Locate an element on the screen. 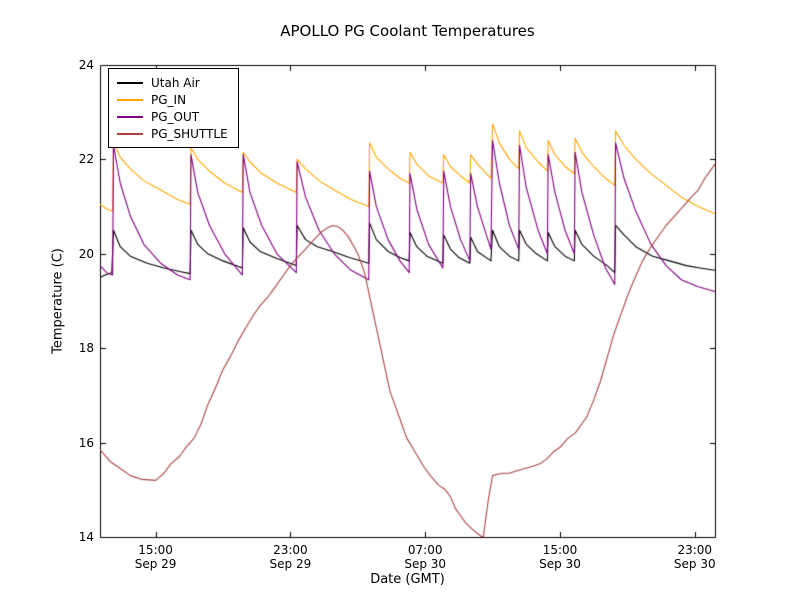 This screenshot has height=600, width=800. legend: Utah Air PG_IN PG_OUT PG_SHUTTLE is located at coordinates (173, 108).